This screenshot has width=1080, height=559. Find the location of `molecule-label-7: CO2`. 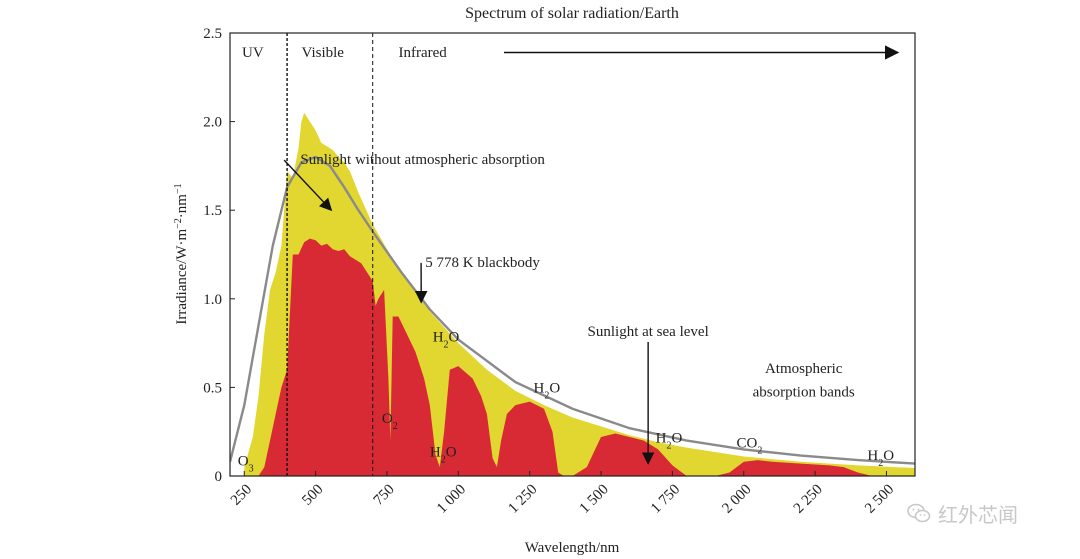

molecule-label-7: CO2 is located at coordinates (750, 446).